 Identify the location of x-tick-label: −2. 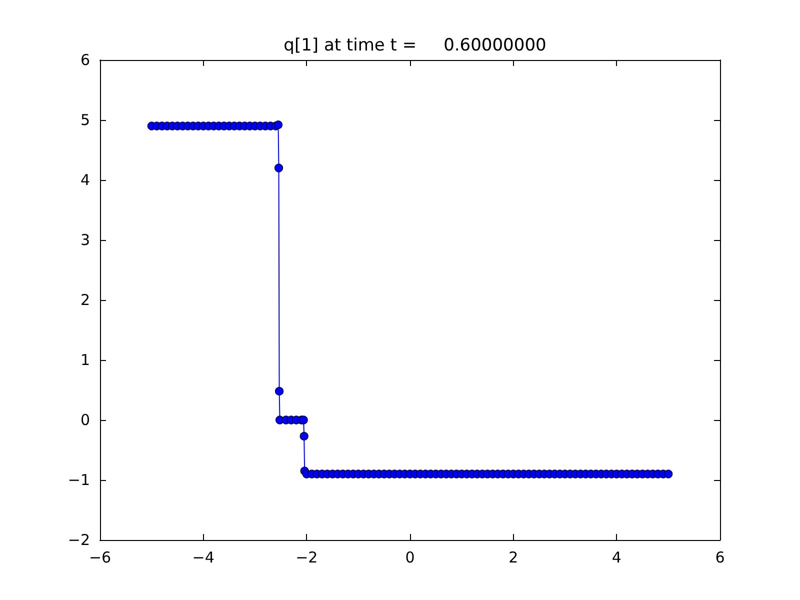
(307, 557).